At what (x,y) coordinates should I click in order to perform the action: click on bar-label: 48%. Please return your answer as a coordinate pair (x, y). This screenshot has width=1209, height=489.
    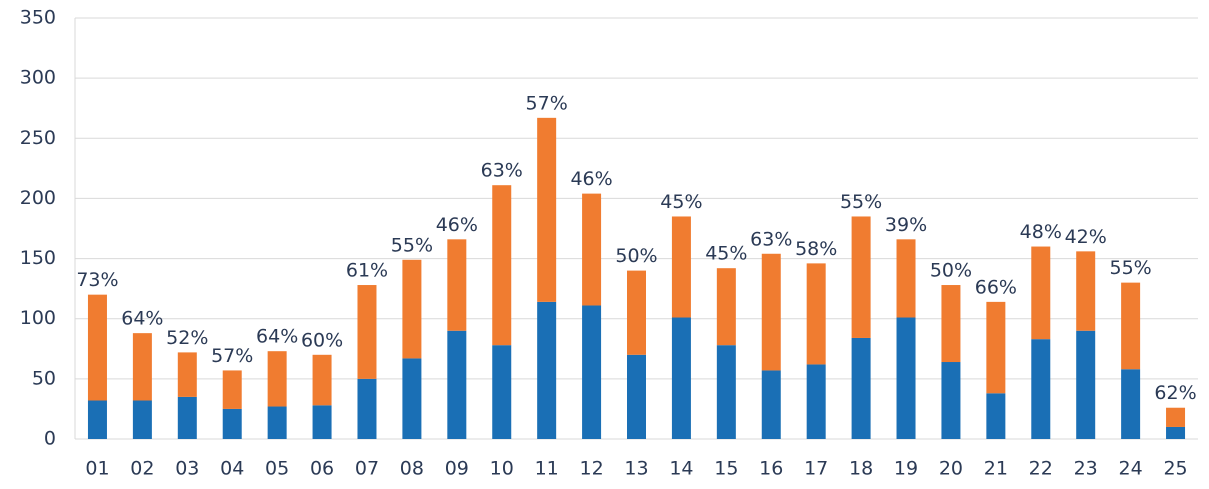
    Looking at the image, I should click on (1041, 232).